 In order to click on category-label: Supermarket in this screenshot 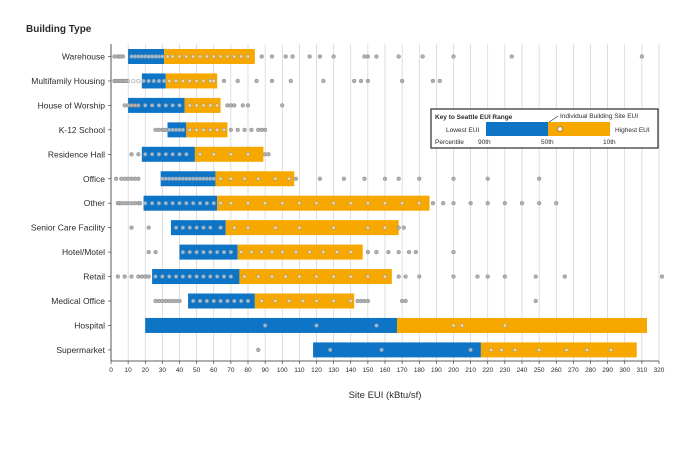, I will do `click(80, 350)`.